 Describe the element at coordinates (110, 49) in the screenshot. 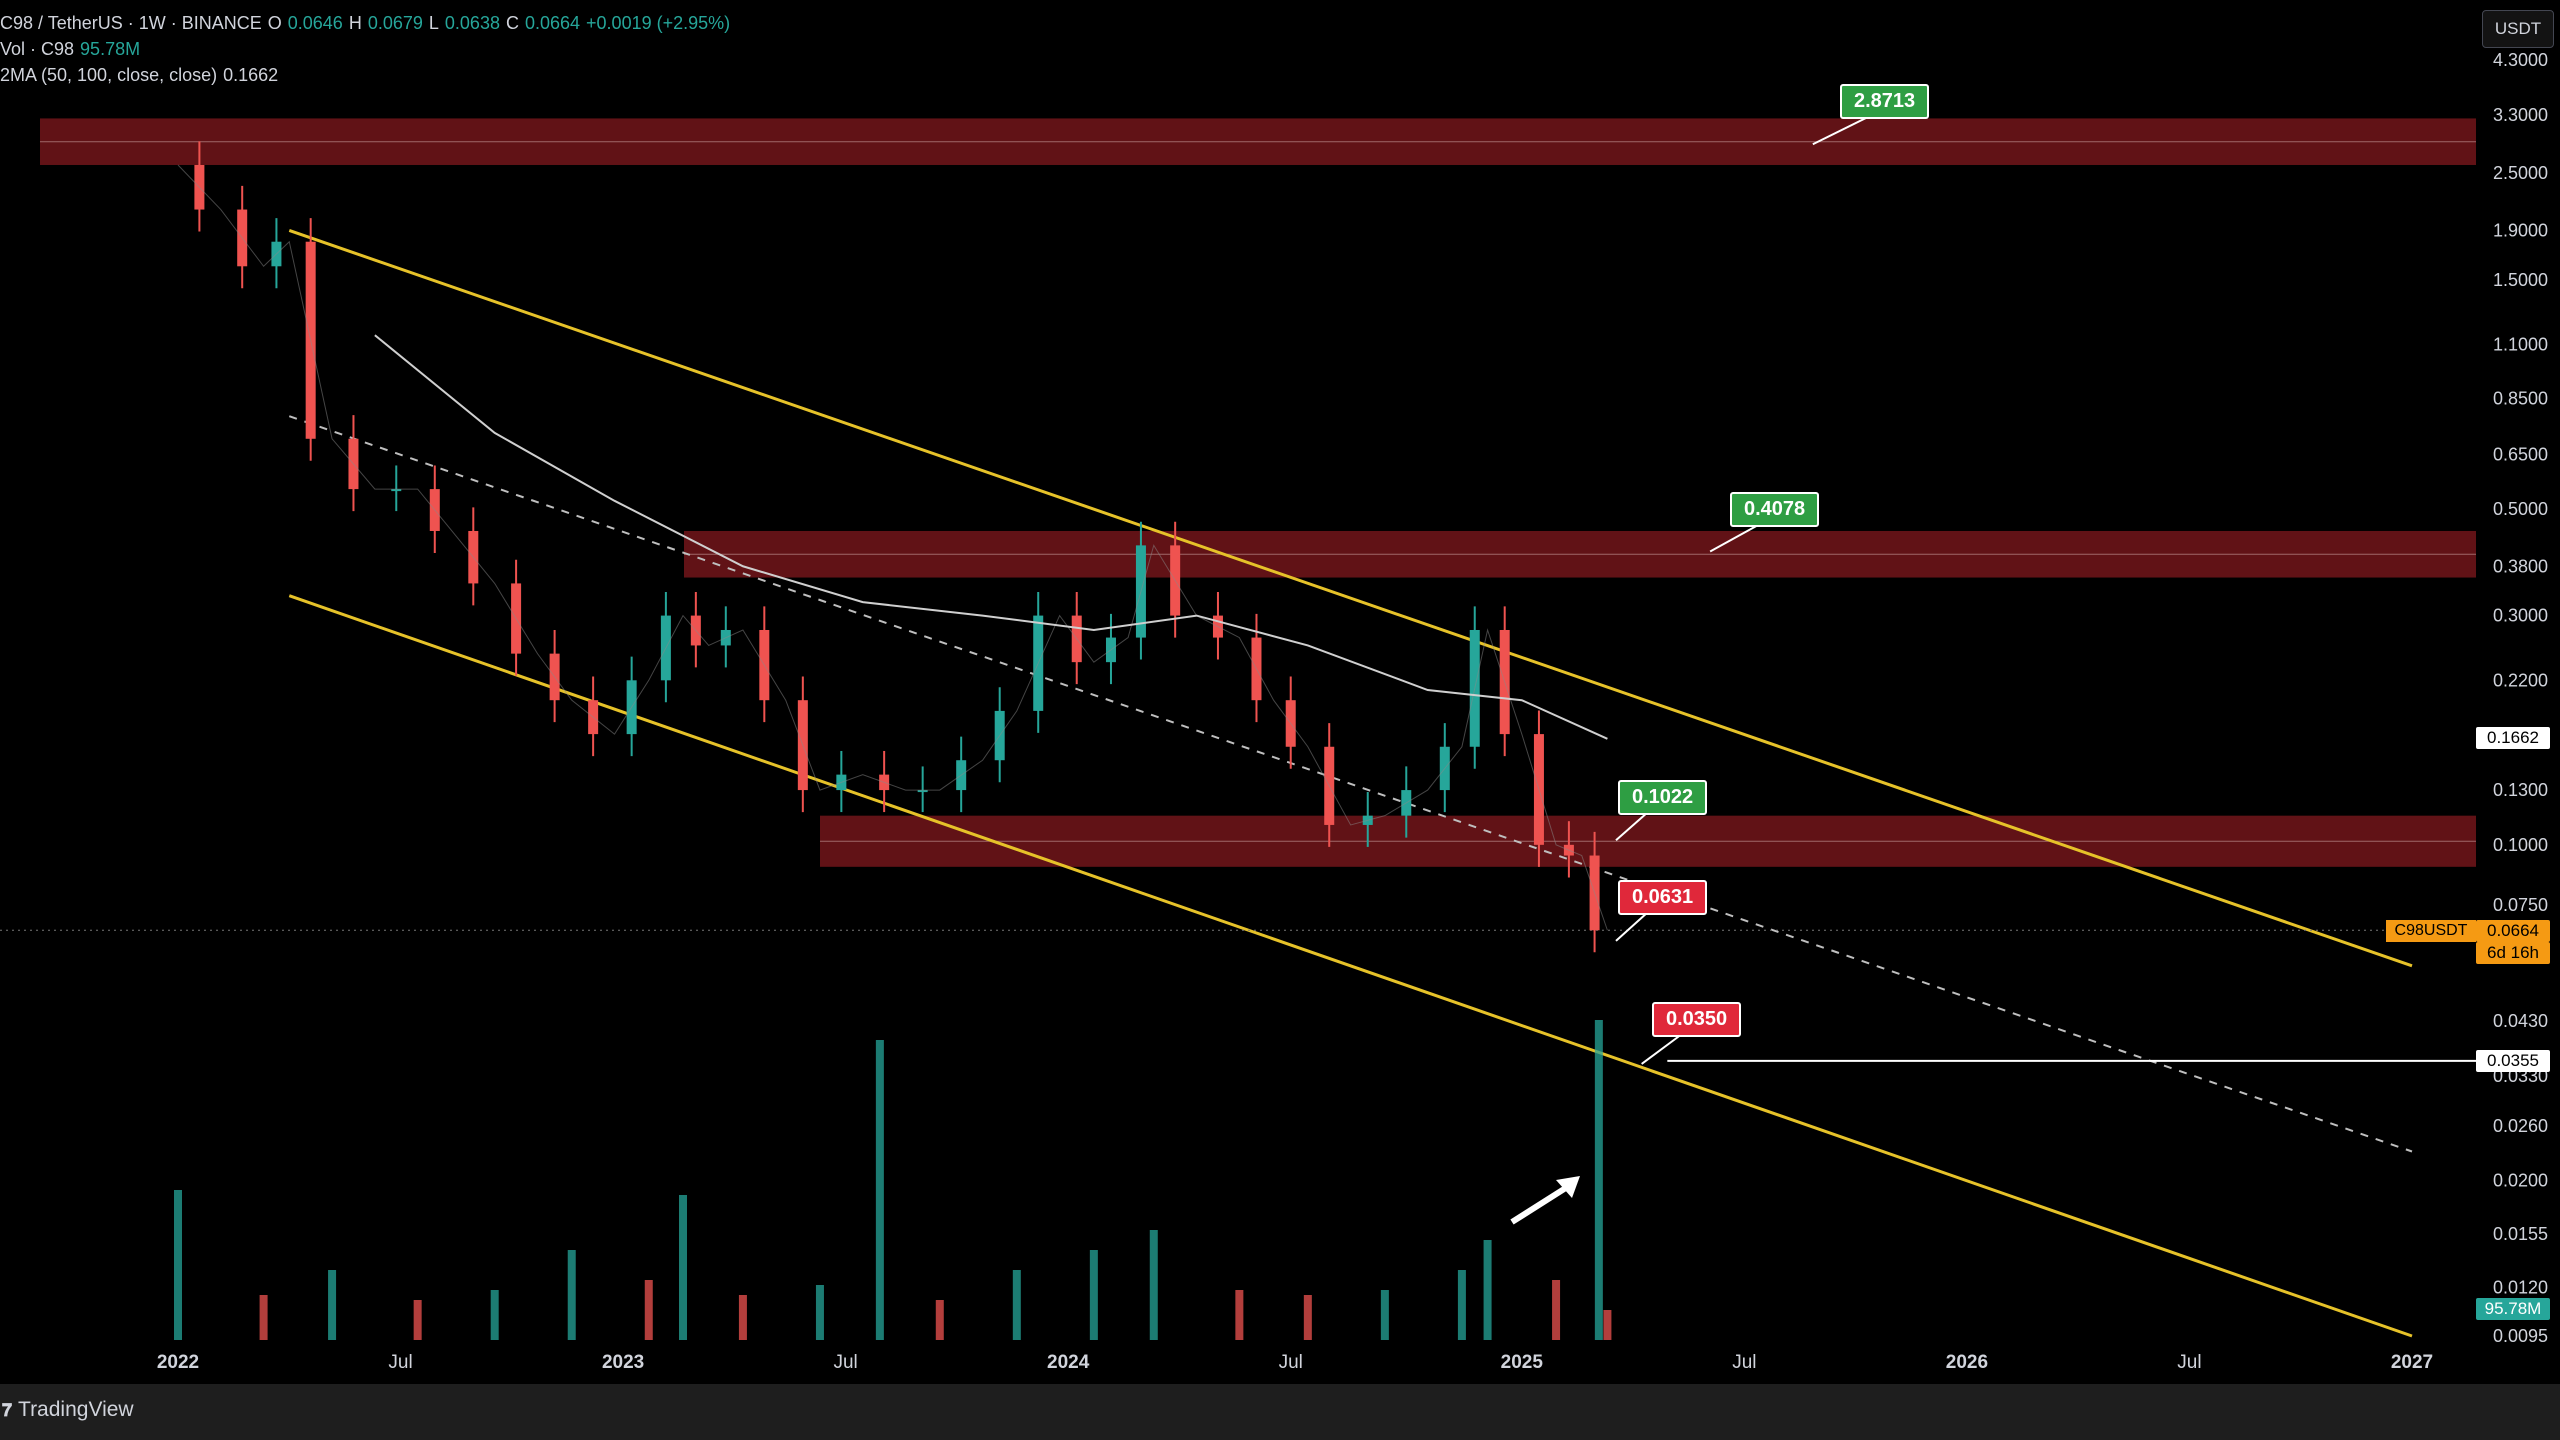

I see `legend-volume-value: 95.78M` at that location.